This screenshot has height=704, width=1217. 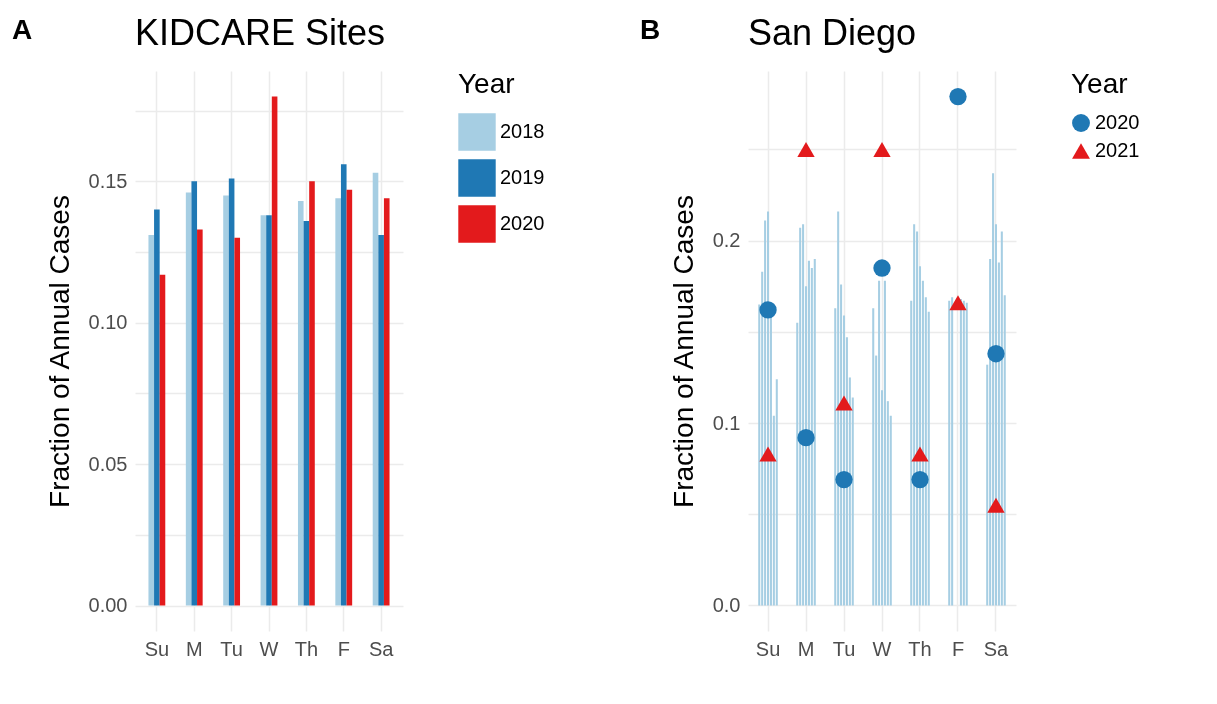 What do you see at coordinates (108, 605) in the screenshot?
I see `y-tick-label: 0.00` at bounding box center [108, 605].